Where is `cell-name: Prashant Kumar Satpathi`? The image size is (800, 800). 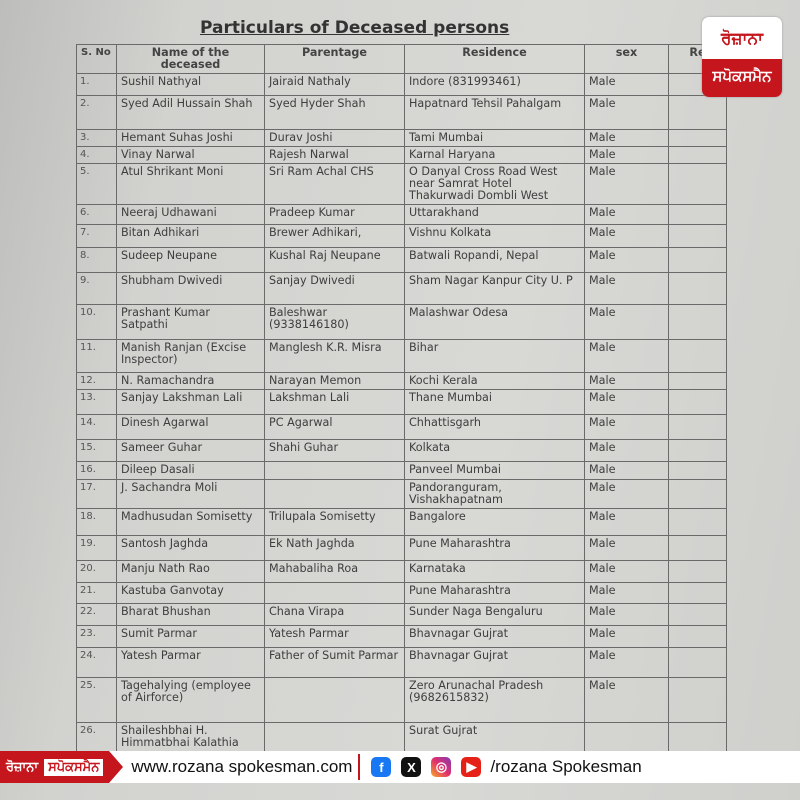 cell-name: Prashant Kumar Satpathi is located at coordinates (190, 322).